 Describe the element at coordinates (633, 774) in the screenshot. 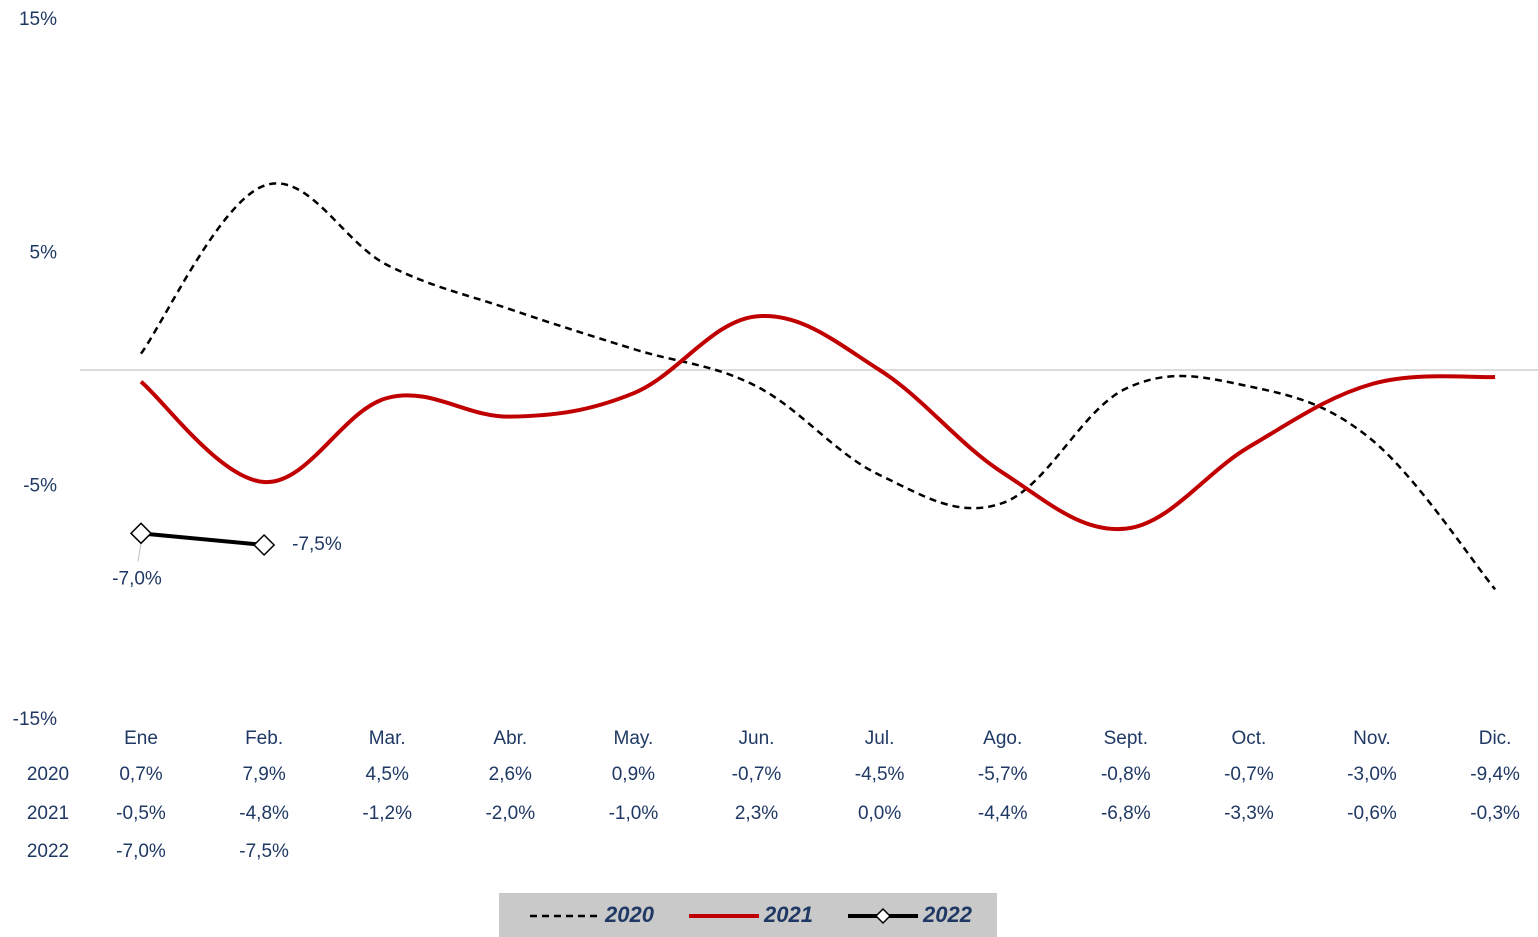

I see `table-cell: 0,9%` at that location.